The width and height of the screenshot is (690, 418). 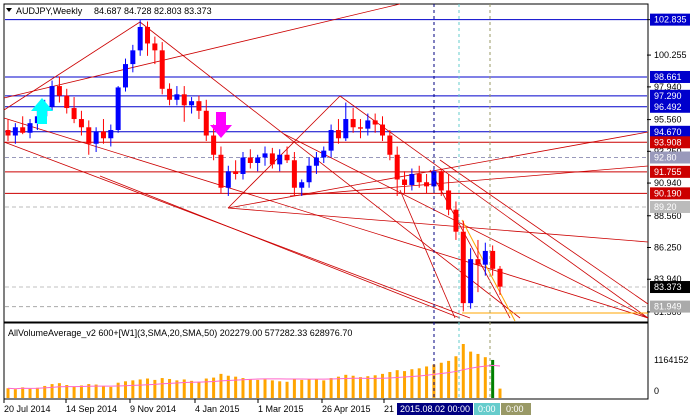 What do you see at coordinates (515, 409) in the screenshot?
I see `cursor-time-label-3: 0:00` at bounding box center [515, 409].